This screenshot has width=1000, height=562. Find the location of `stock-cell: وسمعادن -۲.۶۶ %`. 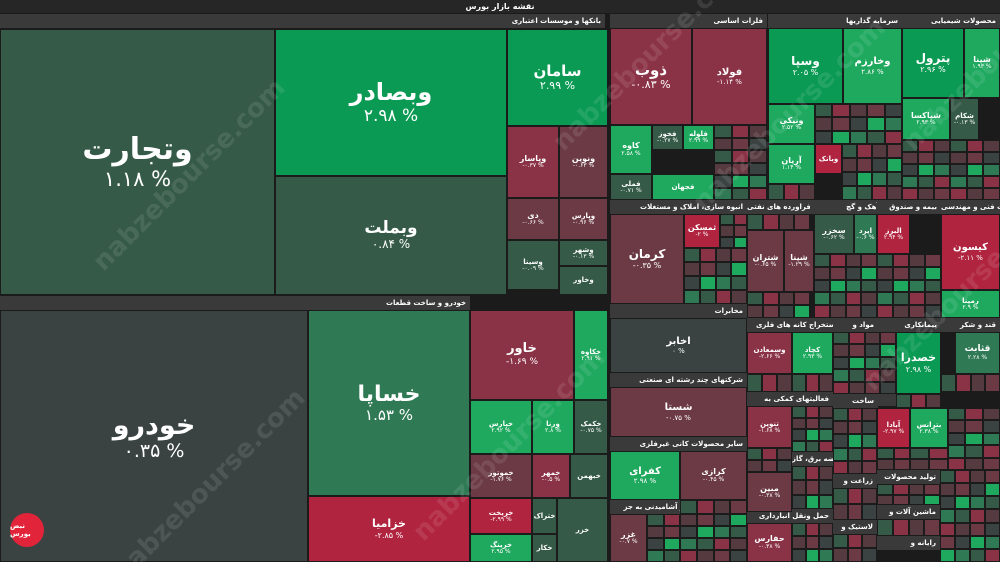

stock-cell: وسمعادن -۲.۶۶ % is located at coordinates (769, 353).